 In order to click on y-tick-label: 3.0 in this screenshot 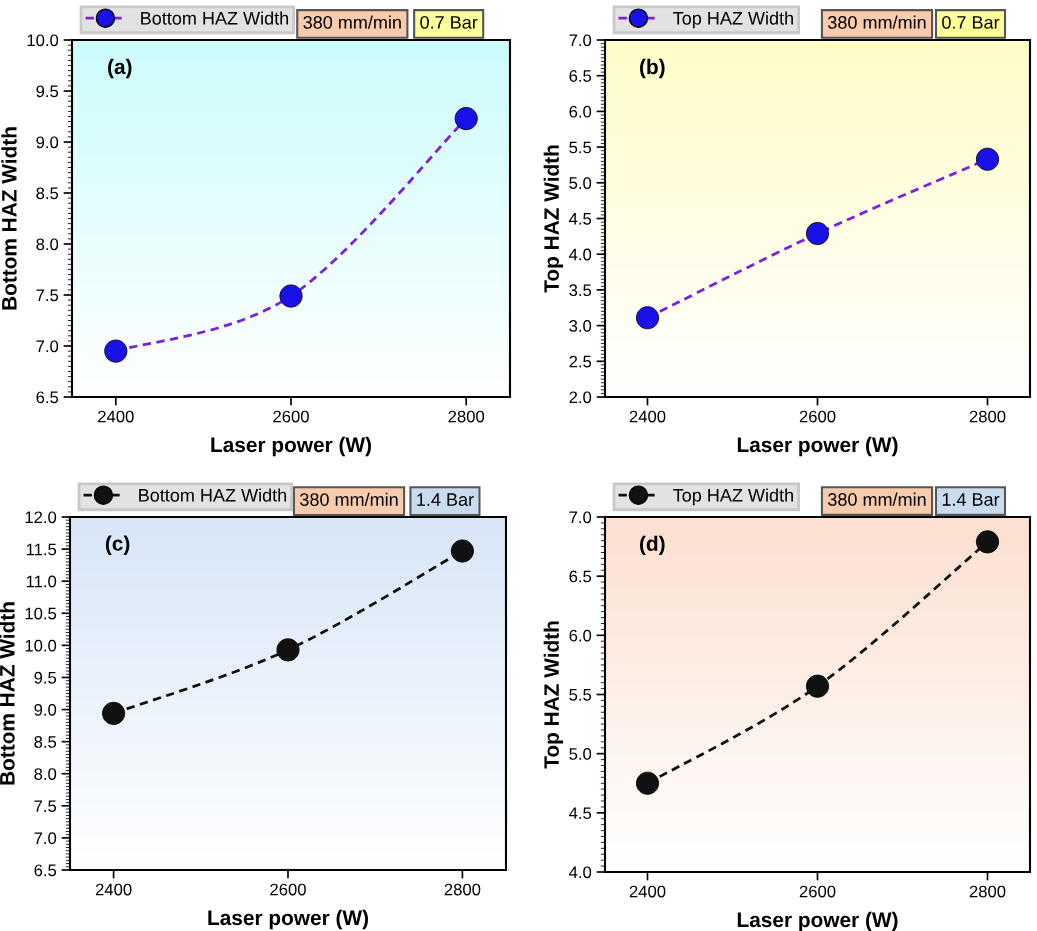, I will do `click(580, 326)`.